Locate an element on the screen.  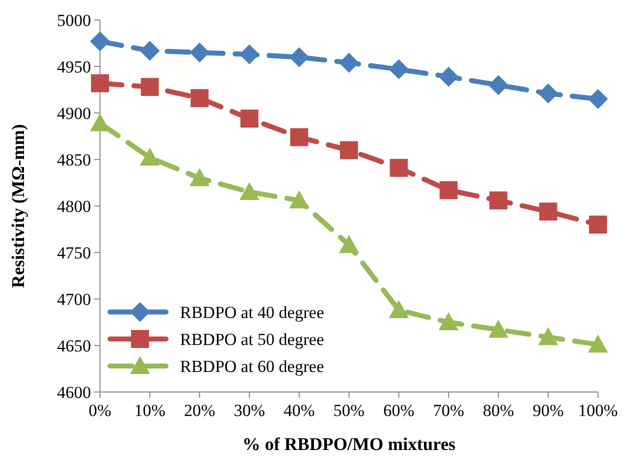
y-axis-title: Resistivity (MΩ-mm) is located at coordinates (18, 206).